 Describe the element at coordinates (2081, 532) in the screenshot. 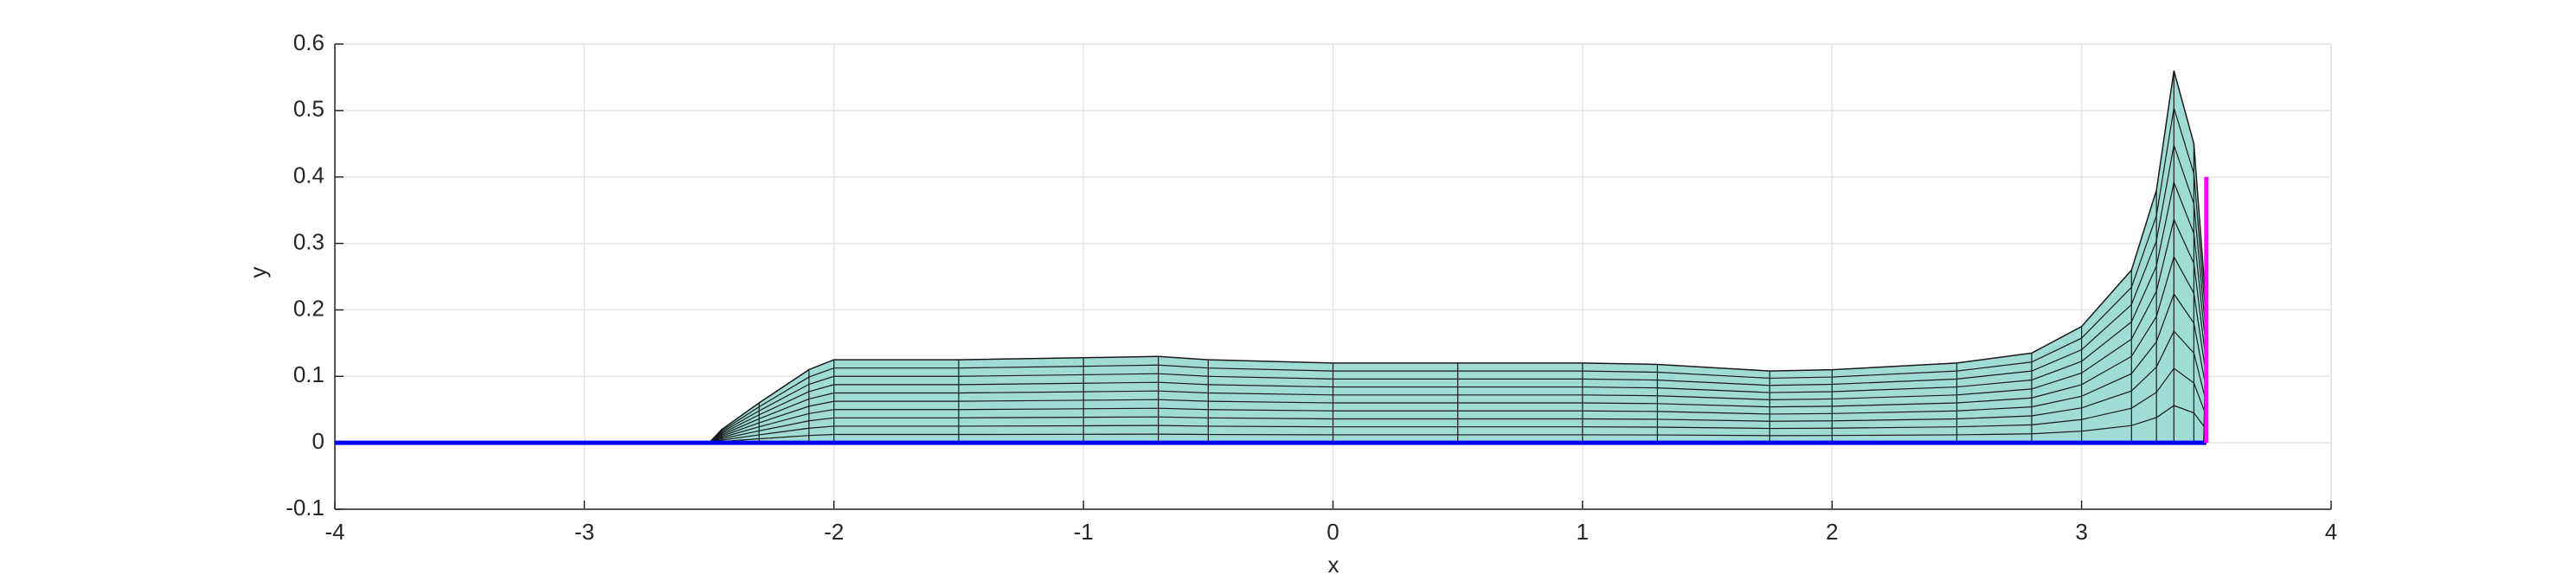

I see `x-tick-label: 3` at that location.